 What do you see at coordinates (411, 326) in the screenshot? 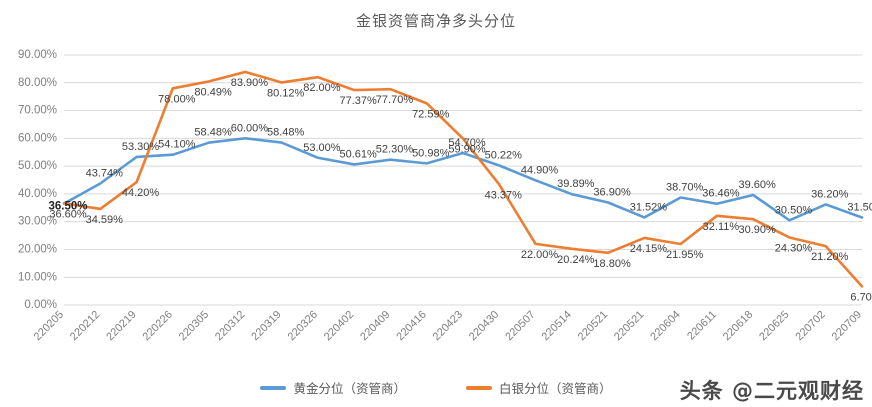
I see `x-axis-tick: 220416` at bounding box center [411, 326].